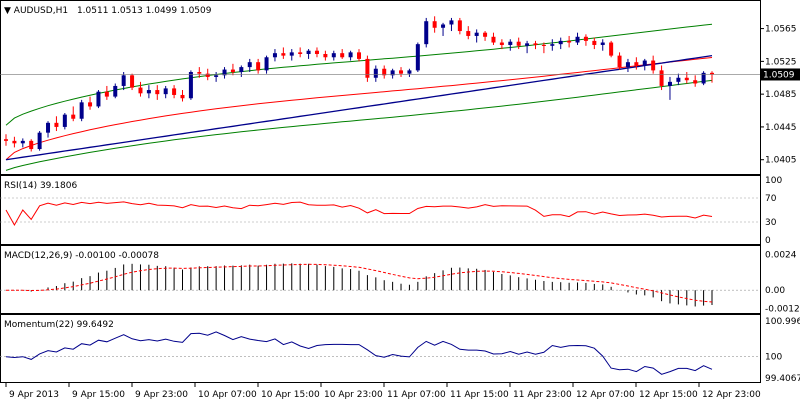 This screenshot has width=800, height=404. What do you see at coordinates (161, 395) in the screenshot?
I see `time-tick-label: 9 Apr 23:00` at bounding box center [161, 395].